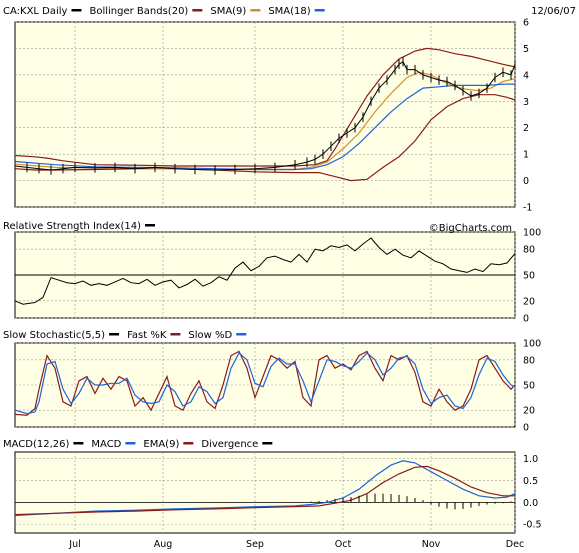 Image resolution: width=579 pixels, height=553 pixels. I want to click on y-tick-label: 4, so click(526, 75).